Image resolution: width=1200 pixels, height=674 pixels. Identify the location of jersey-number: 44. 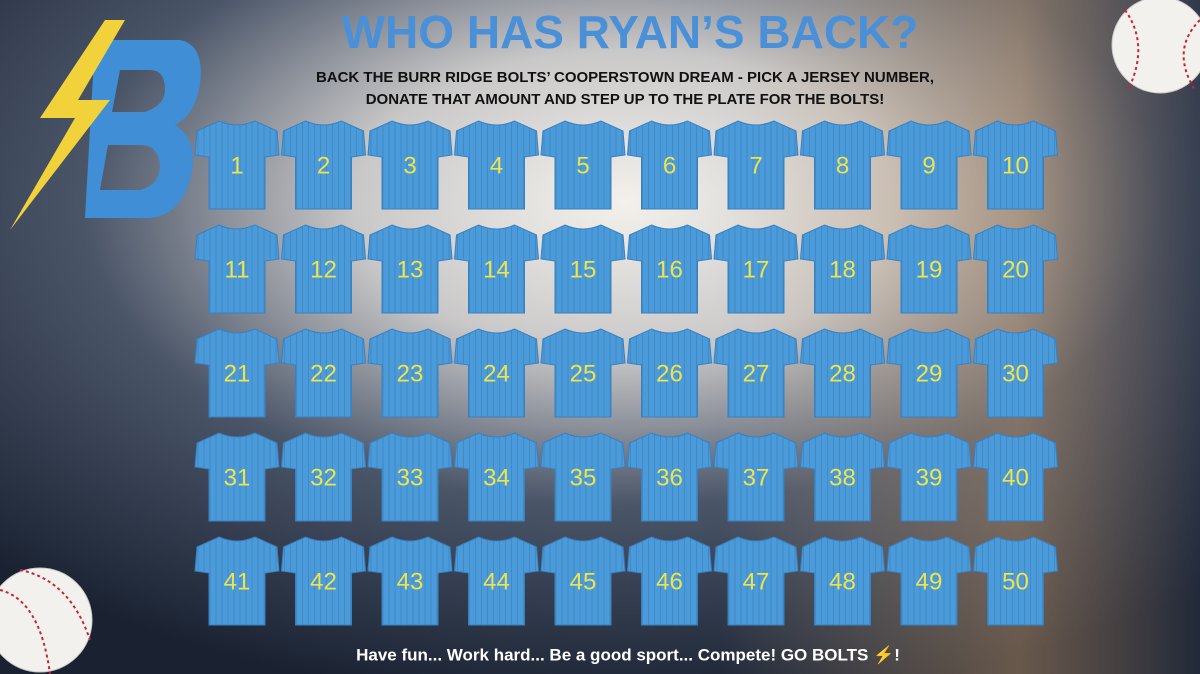
(496, 581).